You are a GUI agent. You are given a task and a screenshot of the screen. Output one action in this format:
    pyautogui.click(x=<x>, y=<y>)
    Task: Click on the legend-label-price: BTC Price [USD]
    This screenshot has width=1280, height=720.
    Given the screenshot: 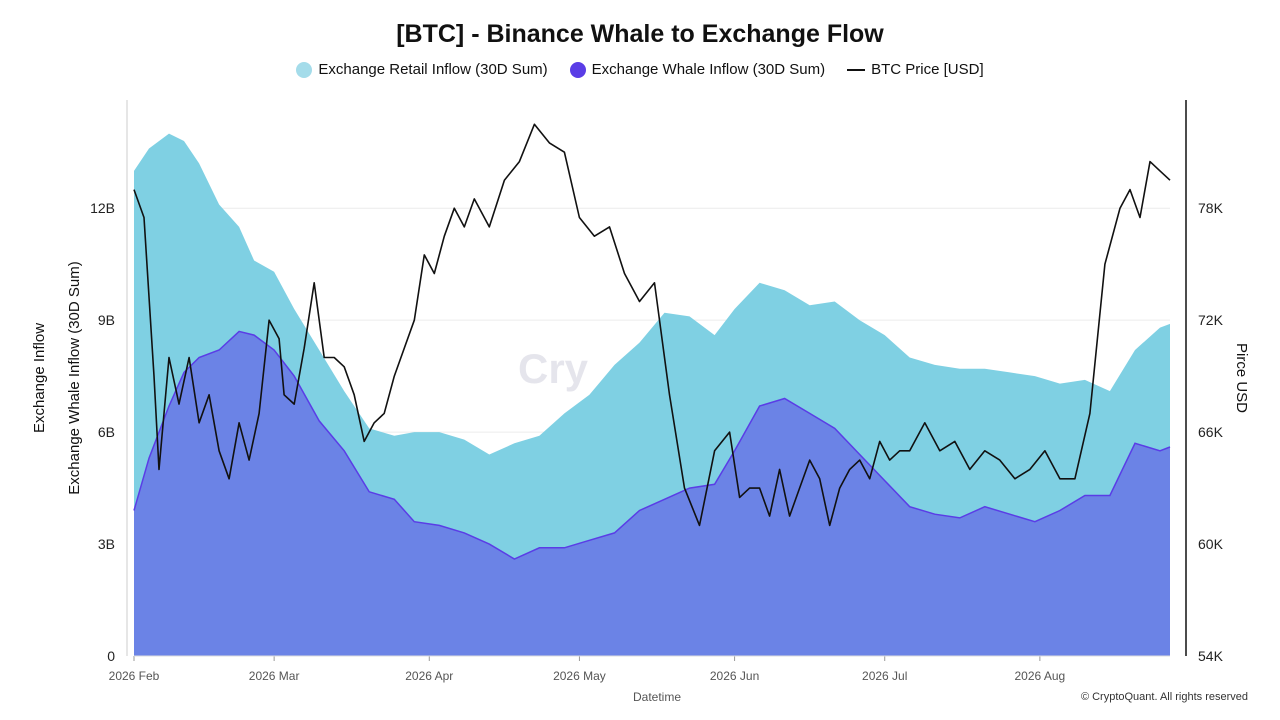 What is the action you would take?
    pyautogui.click(x=927, y=69)
    